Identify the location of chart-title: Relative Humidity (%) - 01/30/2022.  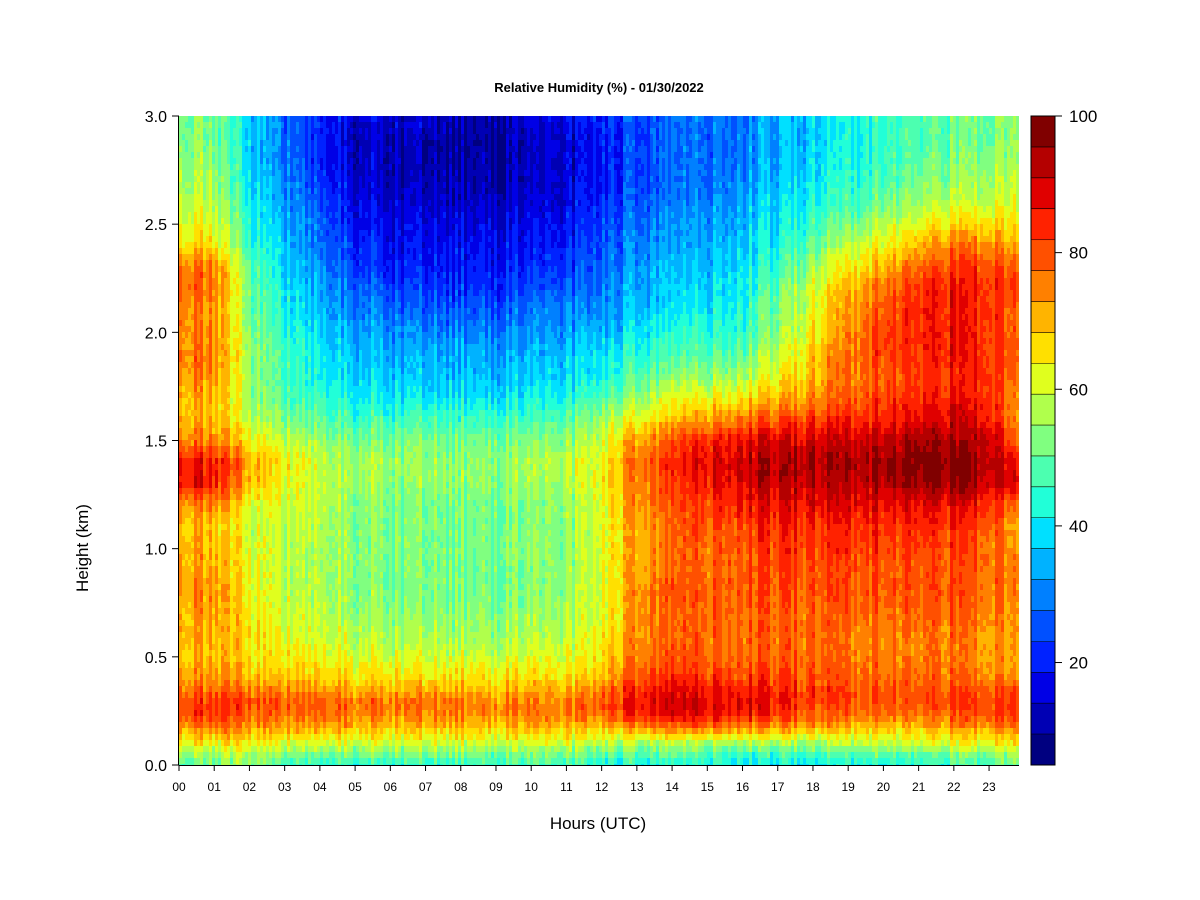
(599, 87).